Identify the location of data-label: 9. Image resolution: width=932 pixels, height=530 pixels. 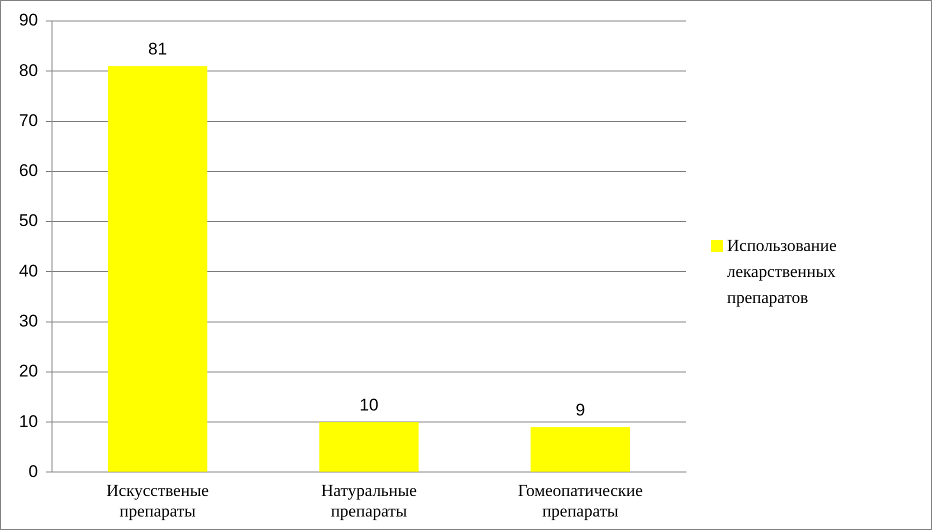
(581, 410).